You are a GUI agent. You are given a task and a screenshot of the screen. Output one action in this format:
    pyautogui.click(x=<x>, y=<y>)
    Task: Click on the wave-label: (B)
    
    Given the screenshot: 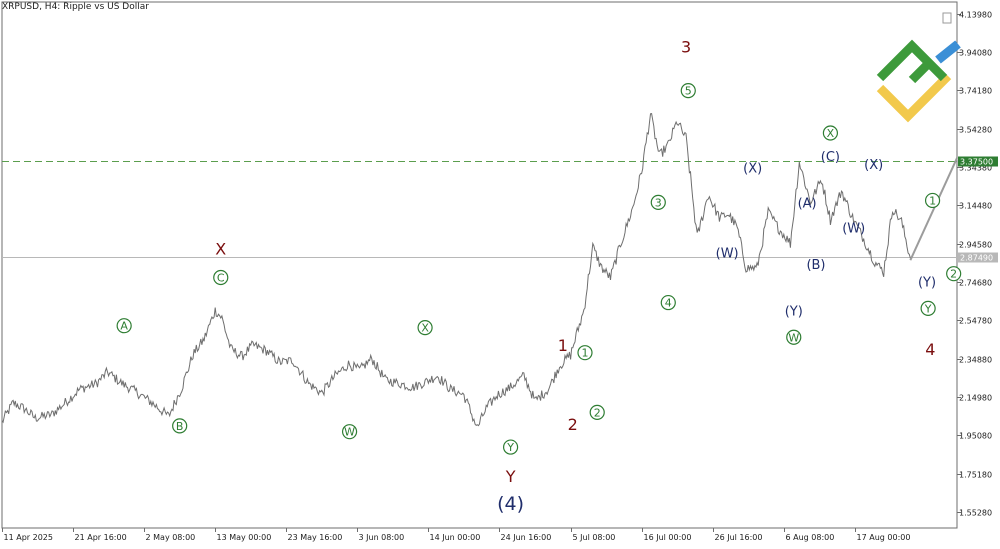 What is the action you would take?
    pyautogui.click(x=815, y=265)
    